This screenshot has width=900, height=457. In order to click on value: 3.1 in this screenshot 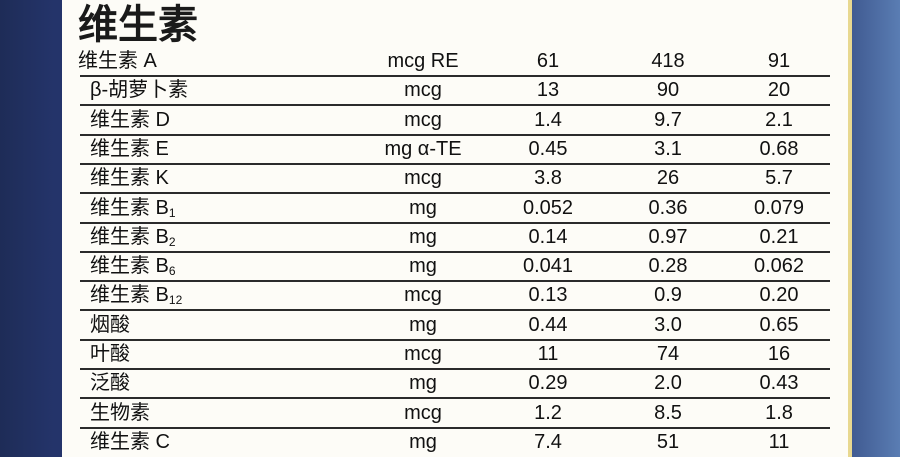, I will do `click(668, 148)`.